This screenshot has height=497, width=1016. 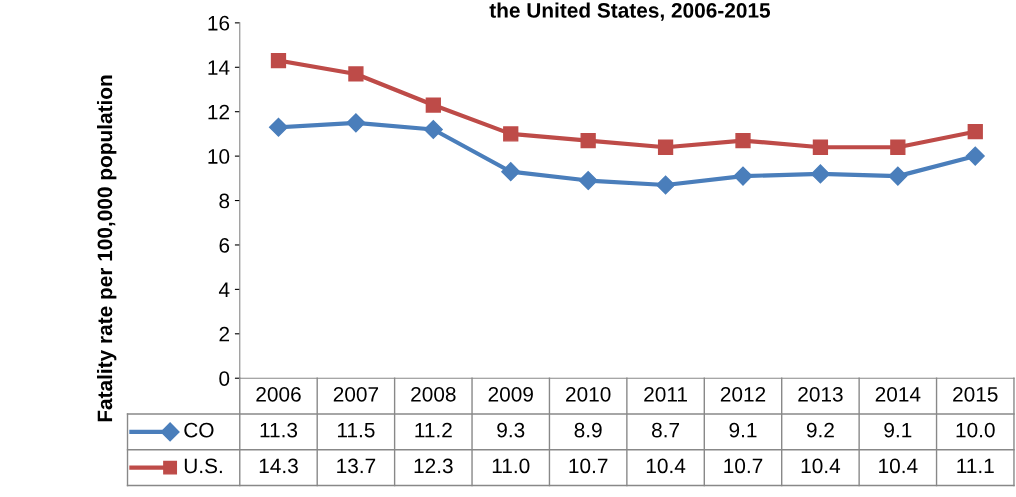 I want to click on x-tick-label: 2012, so click(x=743, y=394).